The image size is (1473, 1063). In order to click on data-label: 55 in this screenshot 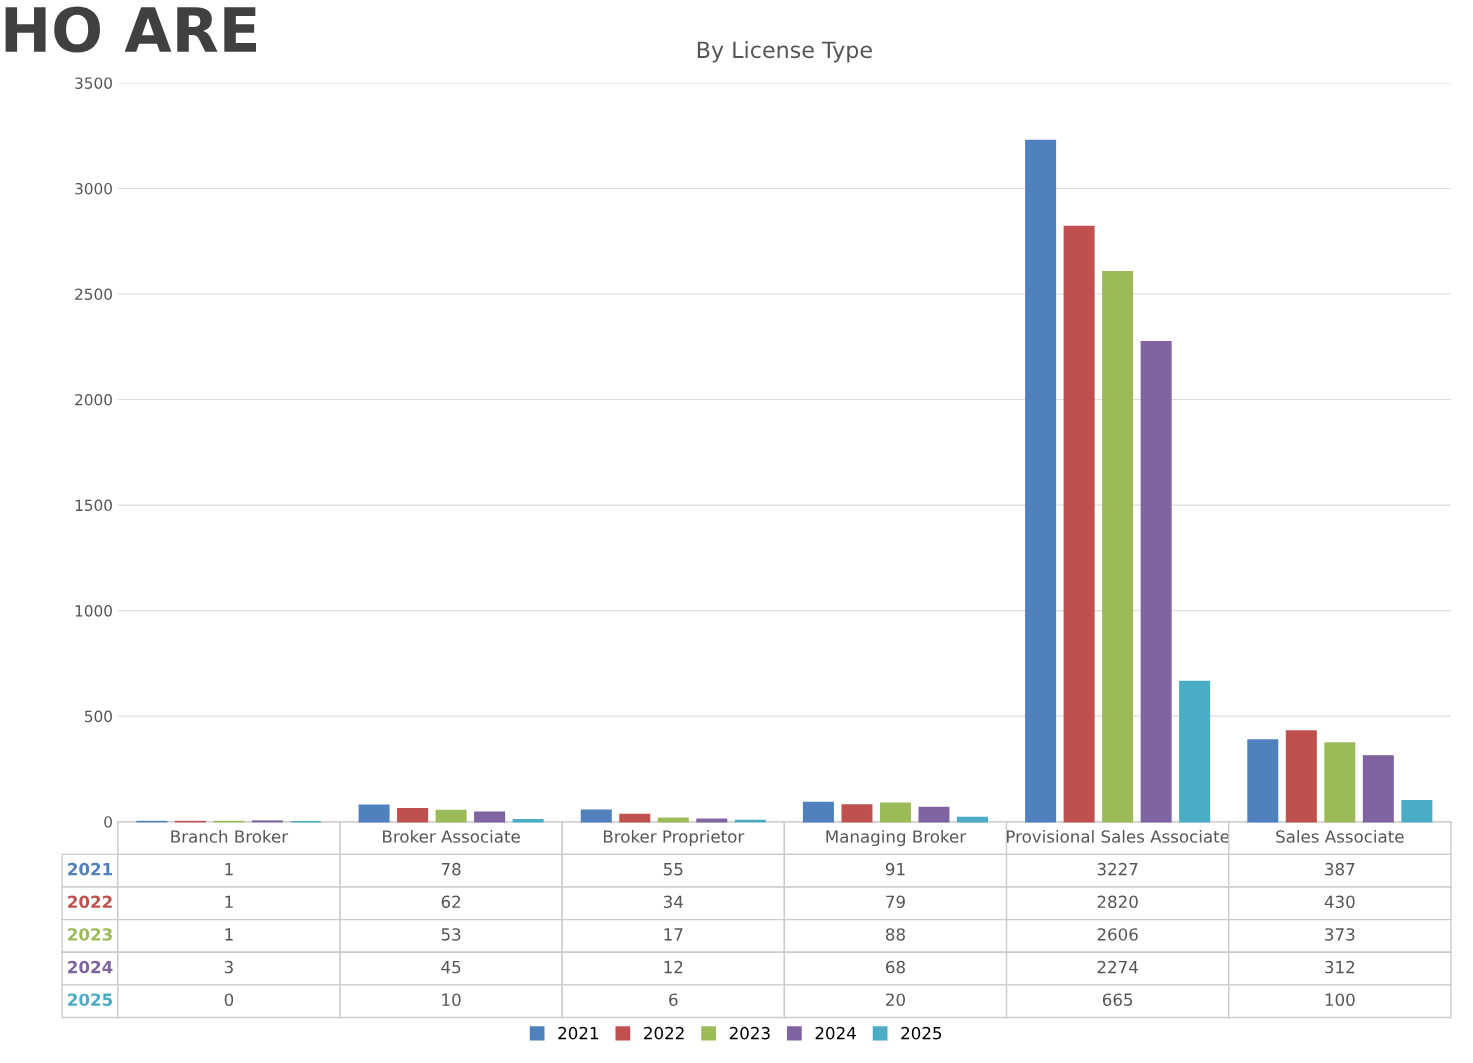, I will do `click(673, 869)`.